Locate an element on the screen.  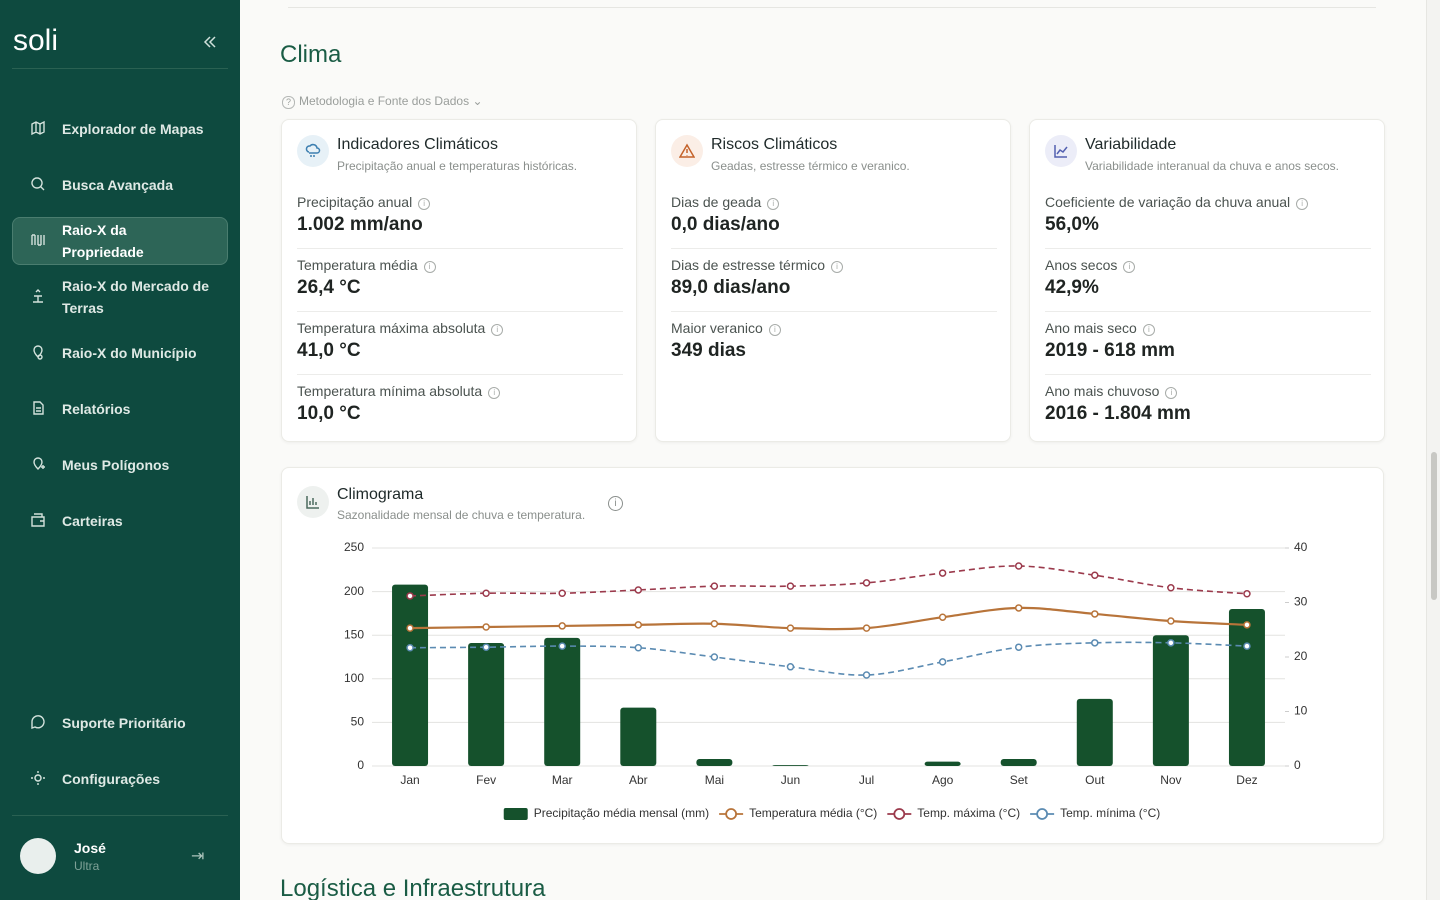
user-avatar is located at coordinates (38, 856).